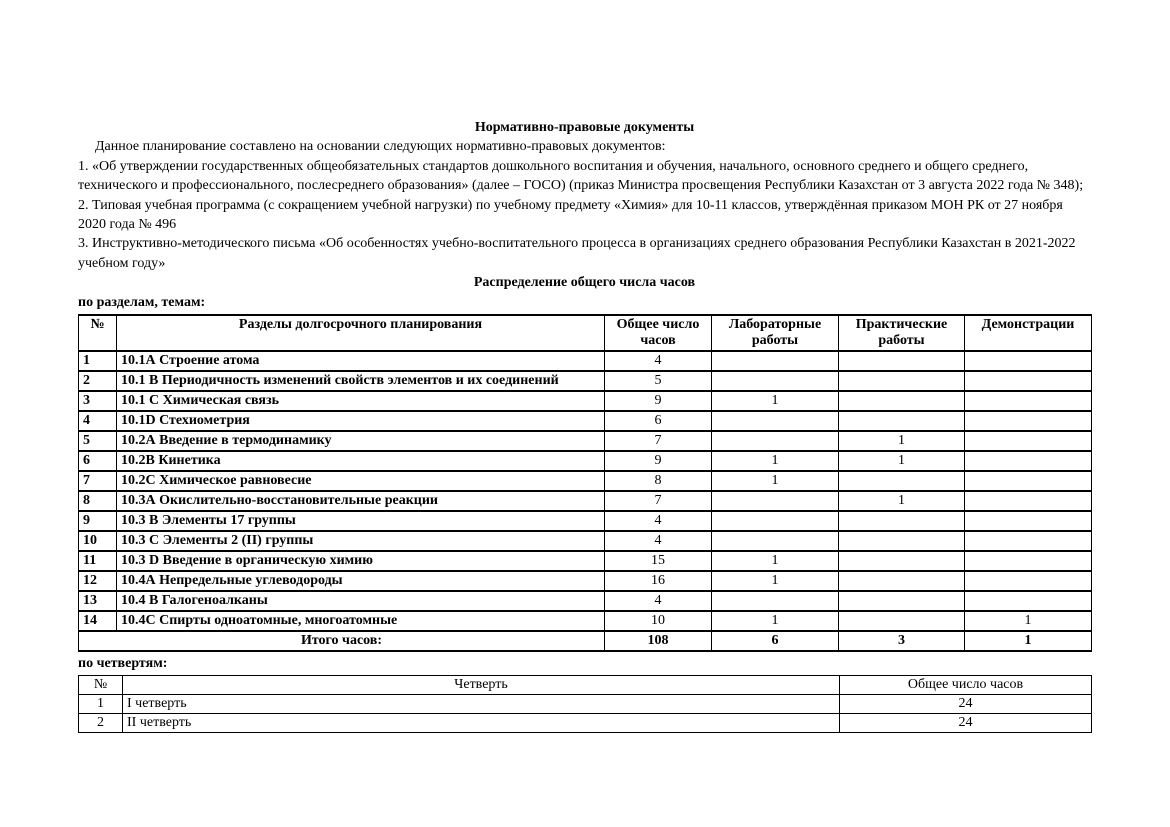 Image resolution: width=1170 pixels, height=827 pixels. Describe the element at coordinates (97, 381) in the screenshot. I see `row-number-cell: 2` at that location.